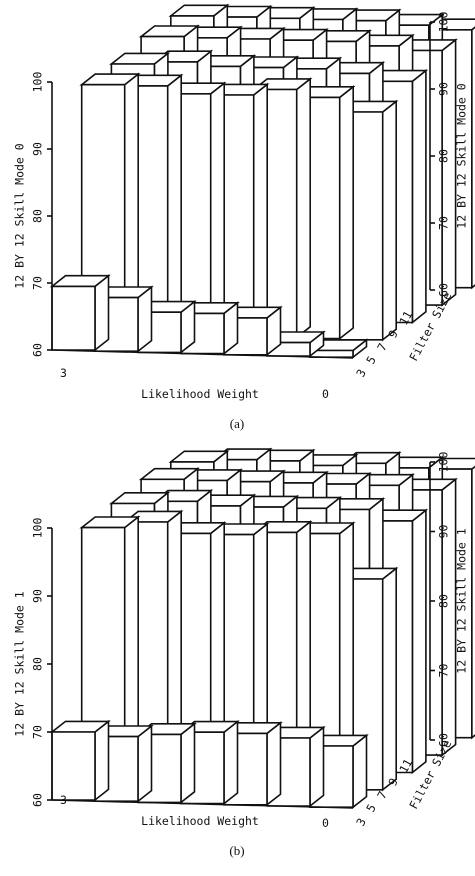  I want to click on panel-caption: (b), so click(236, 850).